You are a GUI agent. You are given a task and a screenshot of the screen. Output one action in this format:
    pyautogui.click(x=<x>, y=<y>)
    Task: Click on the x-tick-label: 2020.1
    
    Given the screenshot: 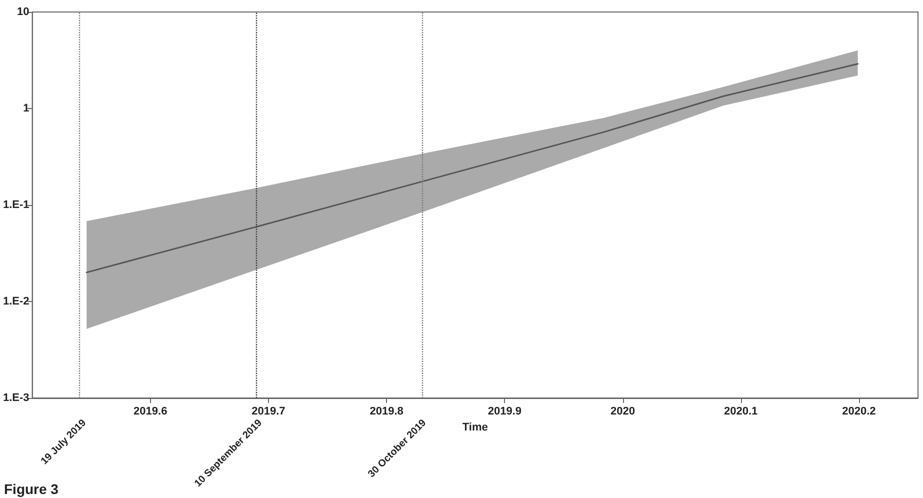 What is the action you would take?
    pyautogui.click(x=741, y=412)
    